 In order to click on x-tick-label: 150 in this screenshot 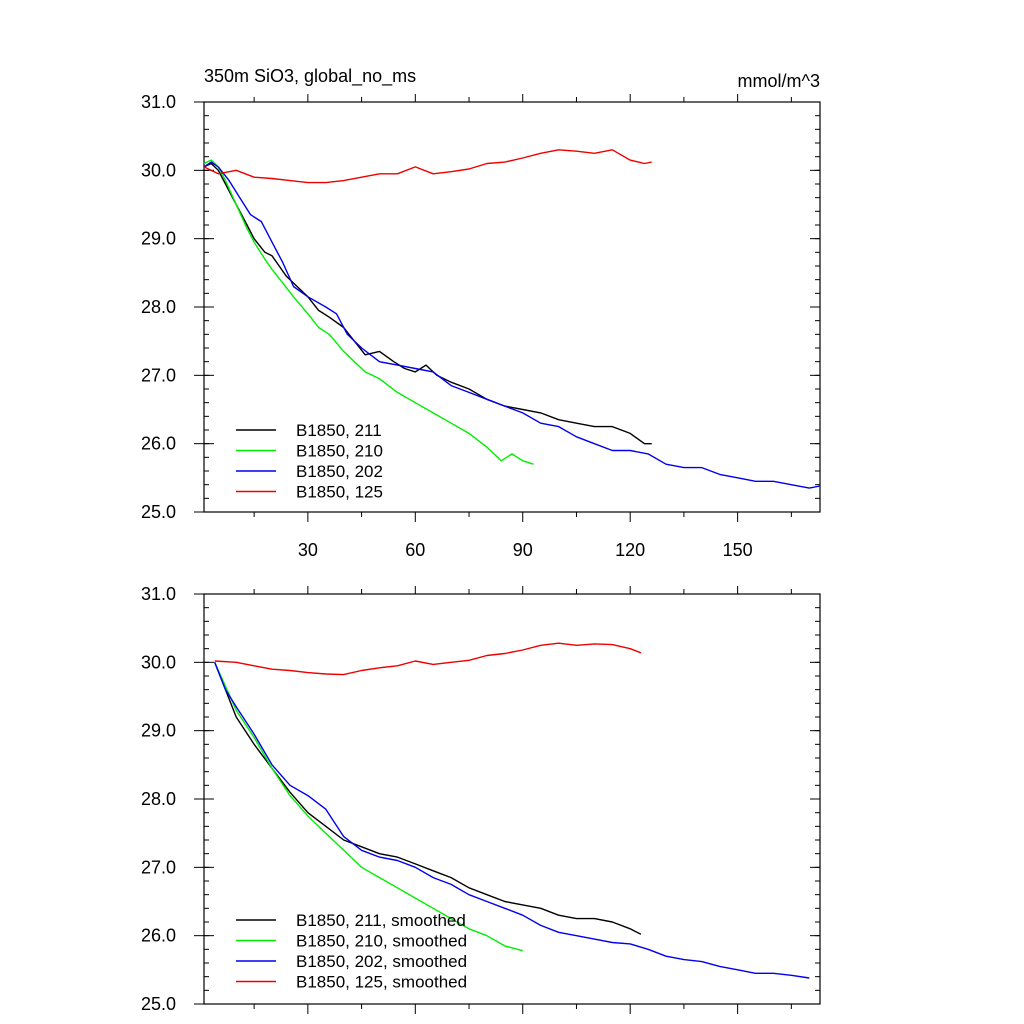, I will do `click(738, 550)`.